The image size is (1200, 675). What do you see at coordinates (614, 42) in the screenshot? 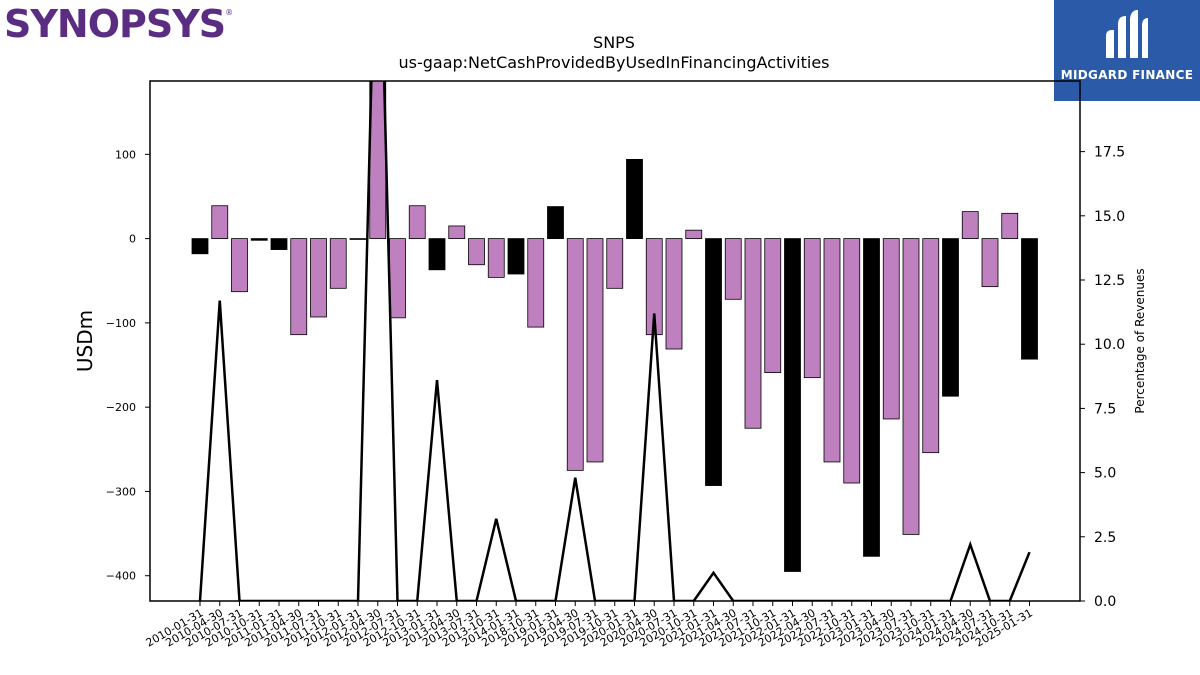
I see `chart-title: SNPS` at bounding box center [614, 42].